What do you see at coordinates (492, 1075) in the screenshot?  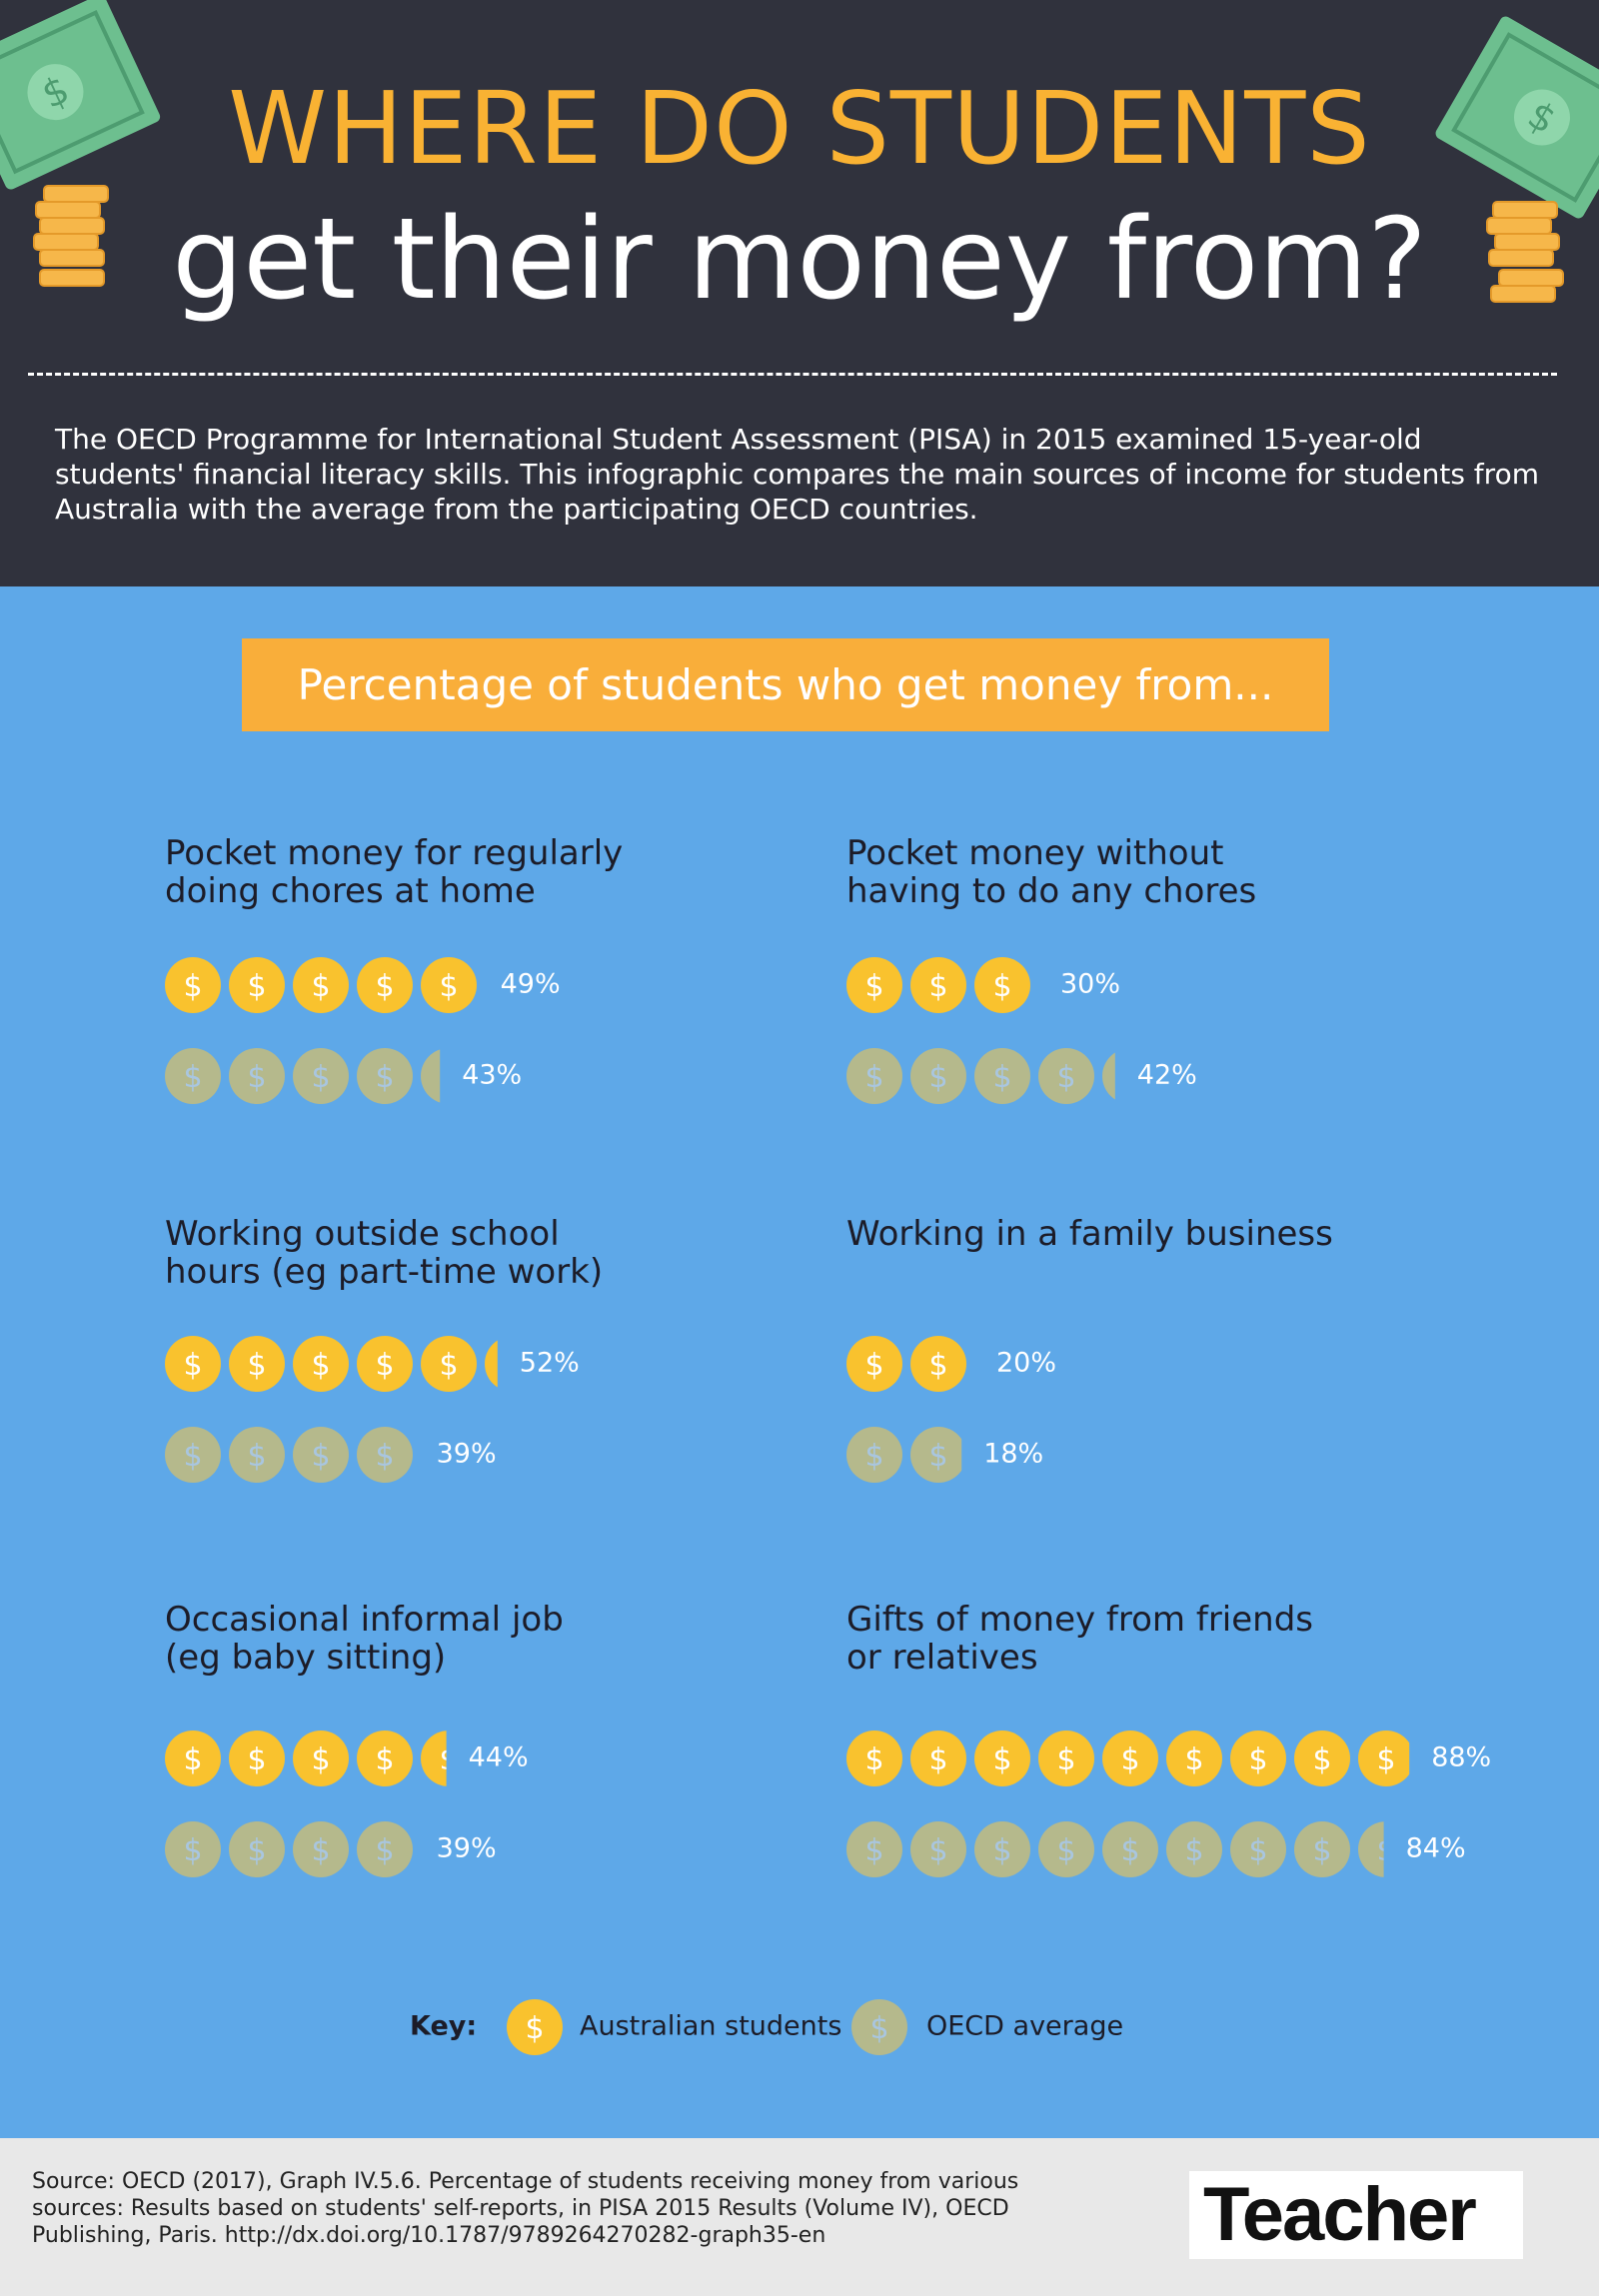 I see `value-label: 43%` at bounding box center [492, 1075].